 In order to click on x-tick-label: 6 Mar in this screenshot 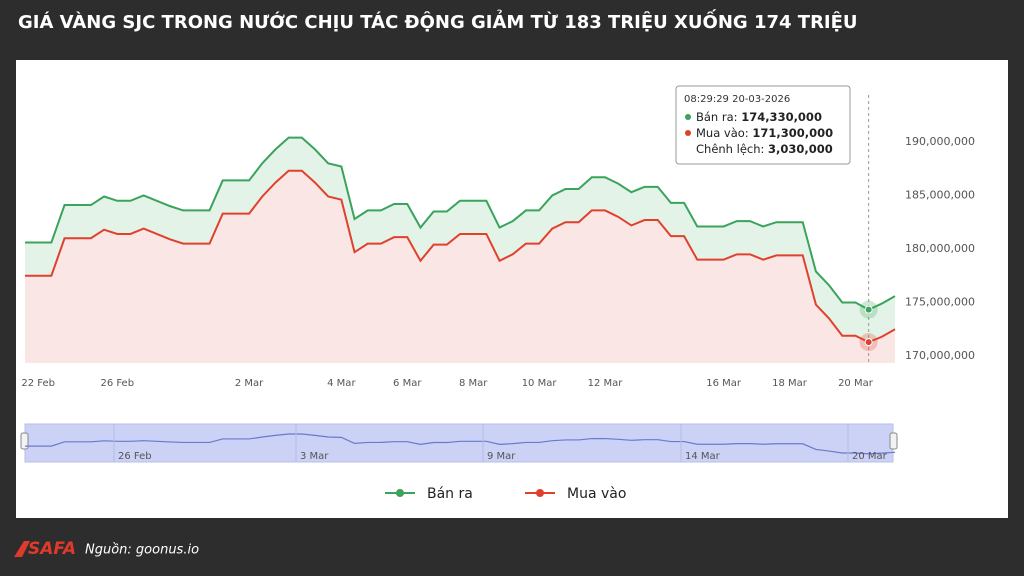, I will do `click(407, 383)`.